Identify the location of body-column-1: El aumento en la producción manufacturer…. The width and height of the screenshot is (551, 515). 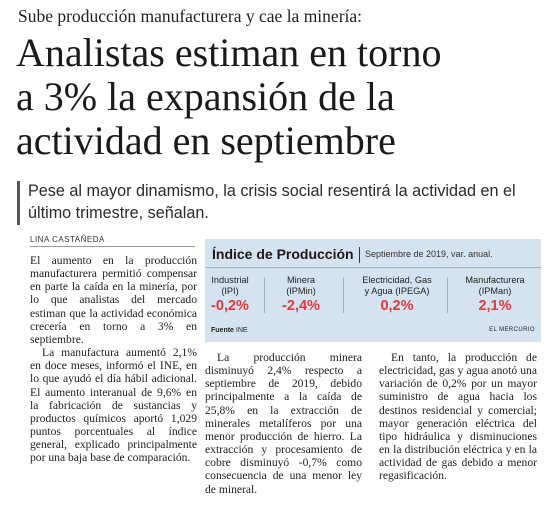
(113, 359).